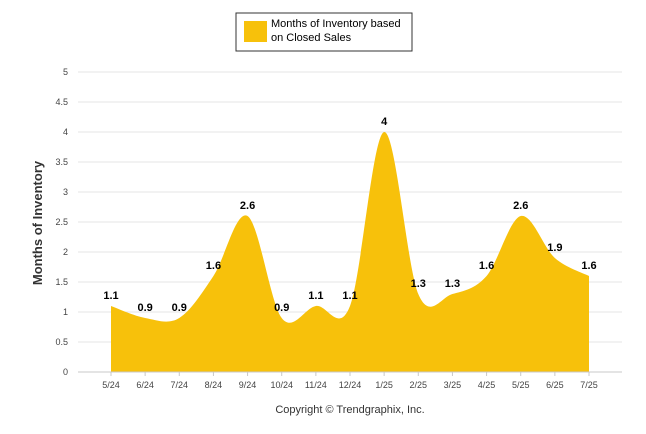  What do you see at coordinates (61, 342) in the screenshot?
I see `y-tick-label: 0.5` at bounding box center [61, 342].